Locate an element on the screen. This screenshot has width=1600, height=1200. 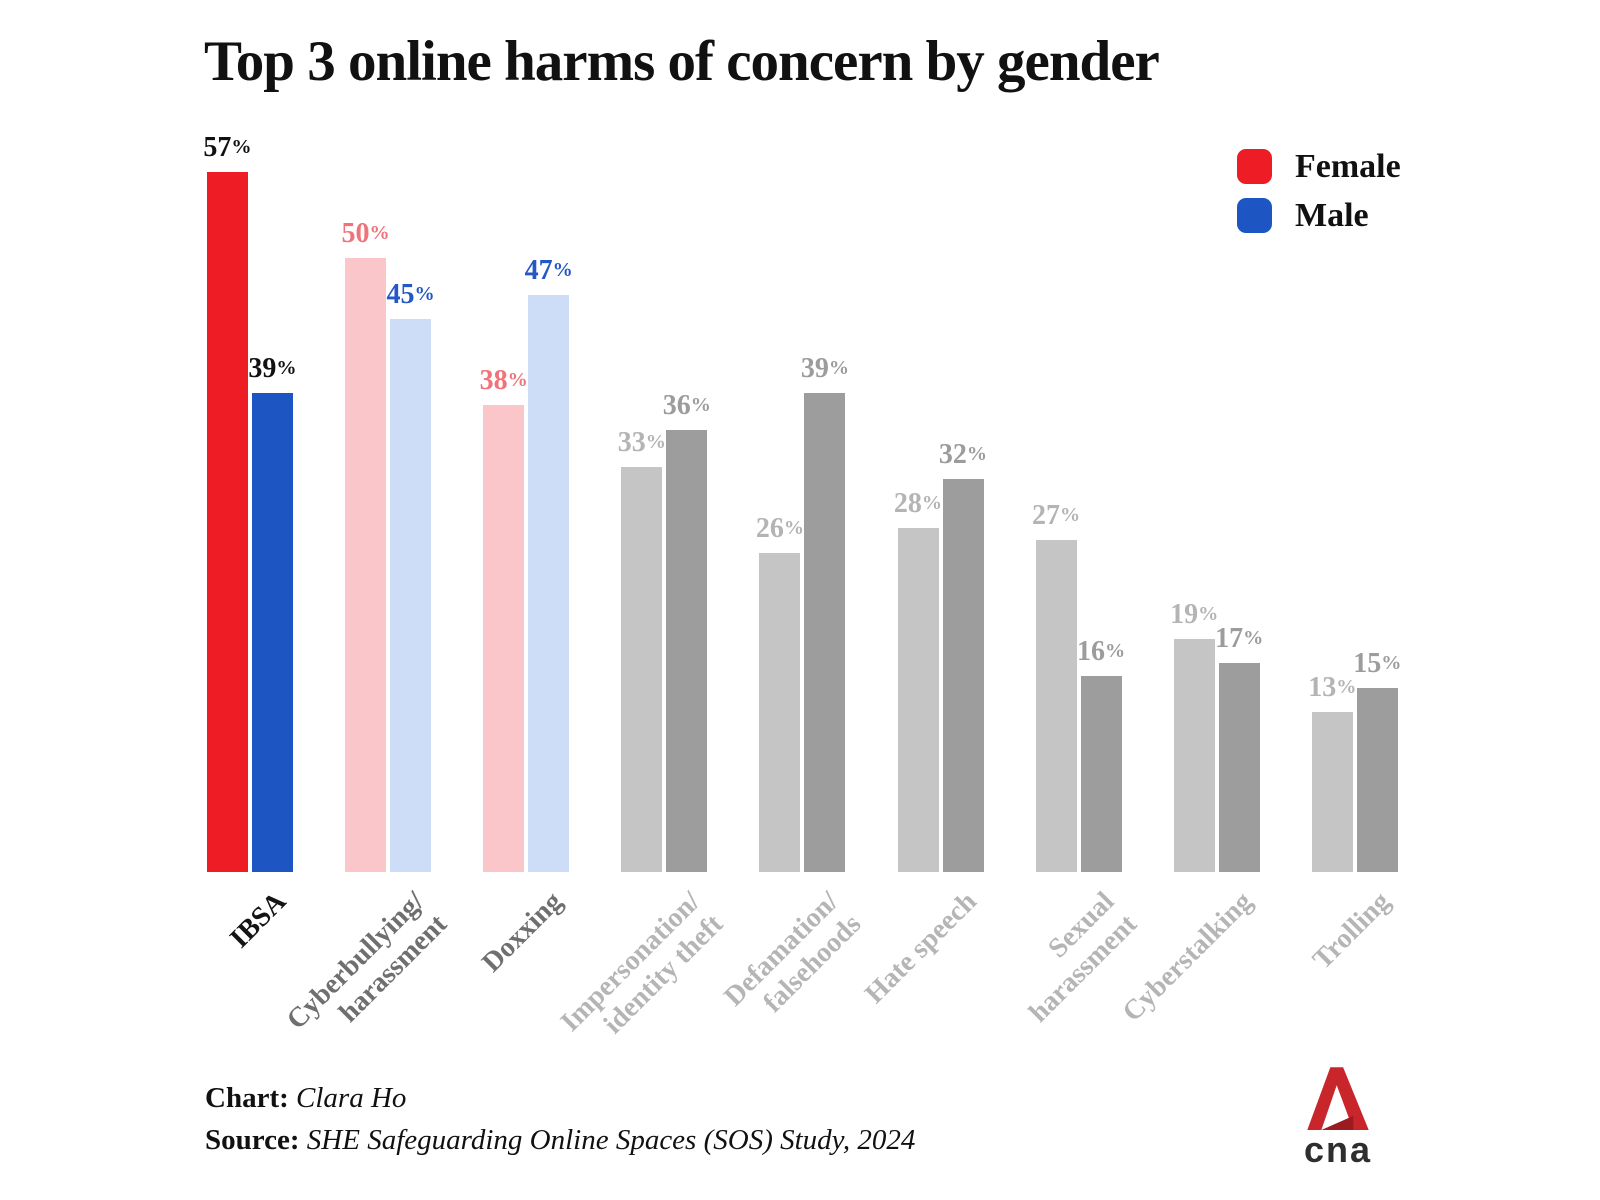
value-label-male-impersonation: 36% is located at coordinates (686, 405).